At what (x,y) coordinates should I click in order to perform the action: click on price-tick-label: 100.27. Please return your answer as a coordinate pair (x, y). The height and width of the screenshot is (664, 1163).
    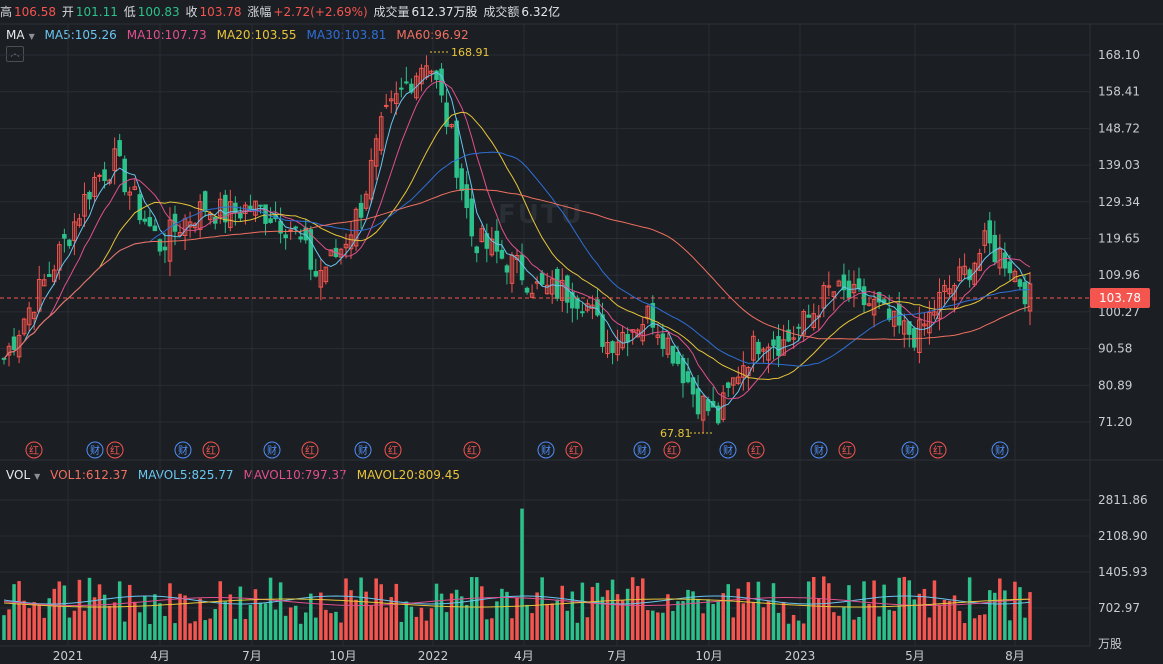
    Looking at the image, I should click on (1119, 312).